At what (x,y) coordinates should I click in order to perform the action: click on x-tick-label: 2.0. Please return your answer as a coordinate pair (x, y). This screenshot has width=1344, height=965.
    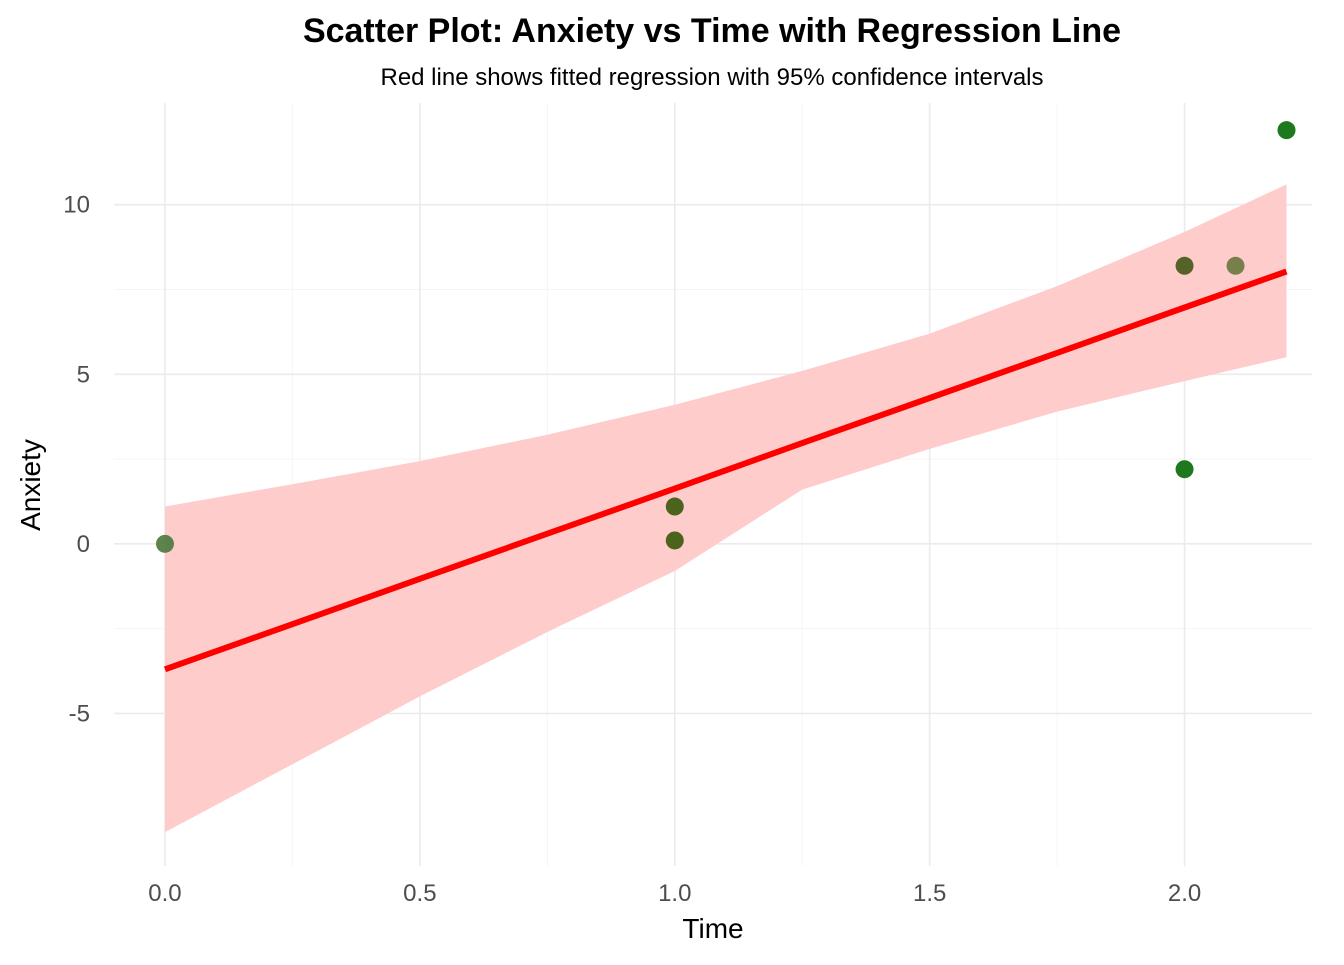
    Looking at the image, I should click on (1184, 893).